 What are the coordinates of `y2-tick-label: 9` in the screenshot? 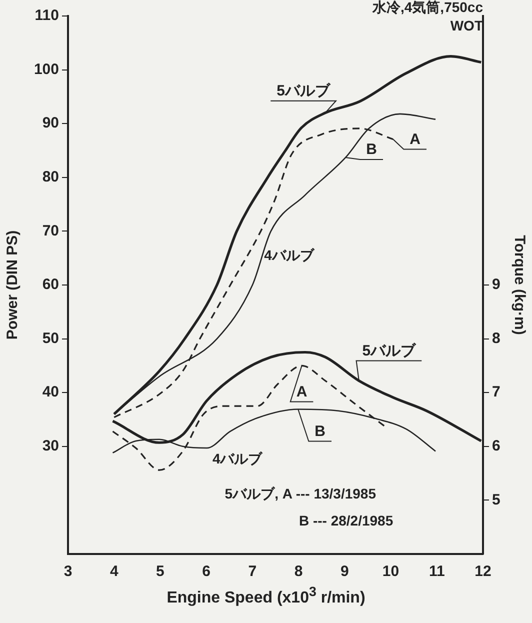 It's located at (496, 285).